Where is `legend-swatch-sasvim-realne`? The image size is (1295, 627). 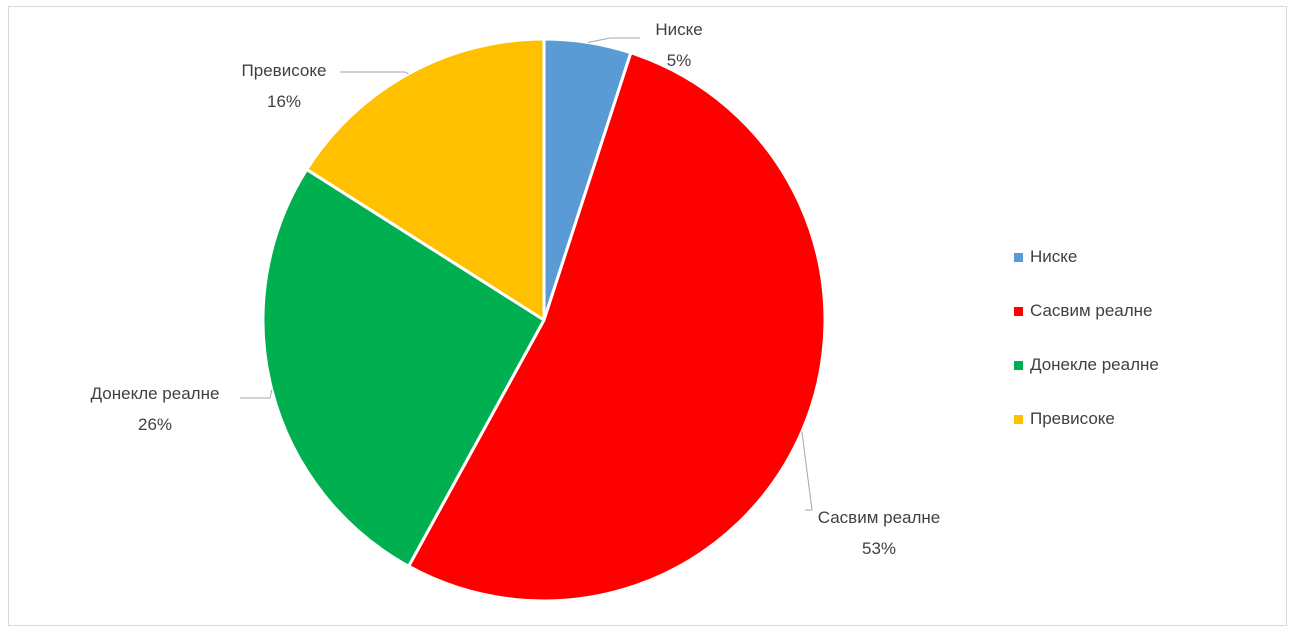 legend-swatch-sasvim-realne is located at coordinates (1018, 311).